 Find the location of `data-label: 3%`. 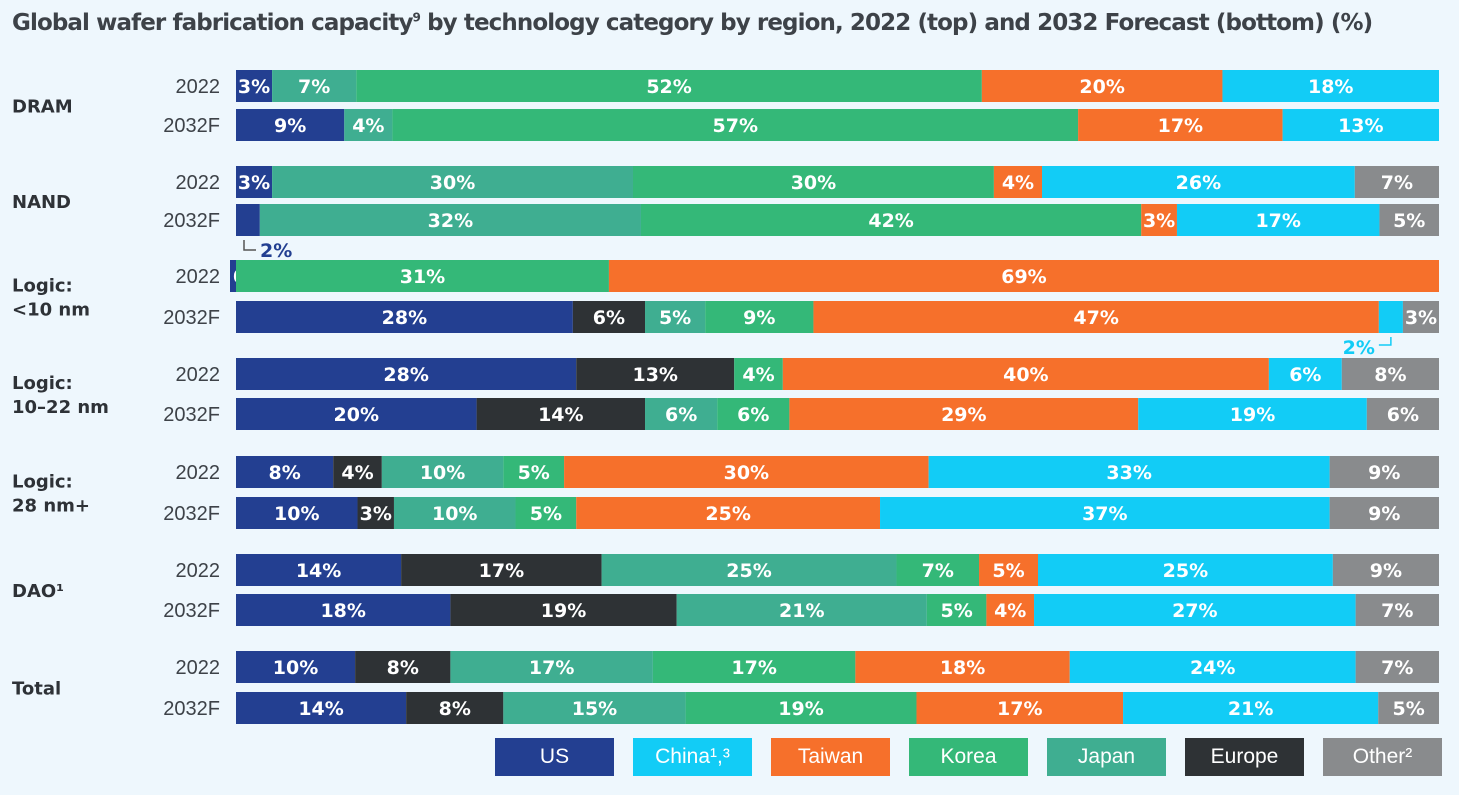

data-label: 3% is located at coordinates (376, 514).